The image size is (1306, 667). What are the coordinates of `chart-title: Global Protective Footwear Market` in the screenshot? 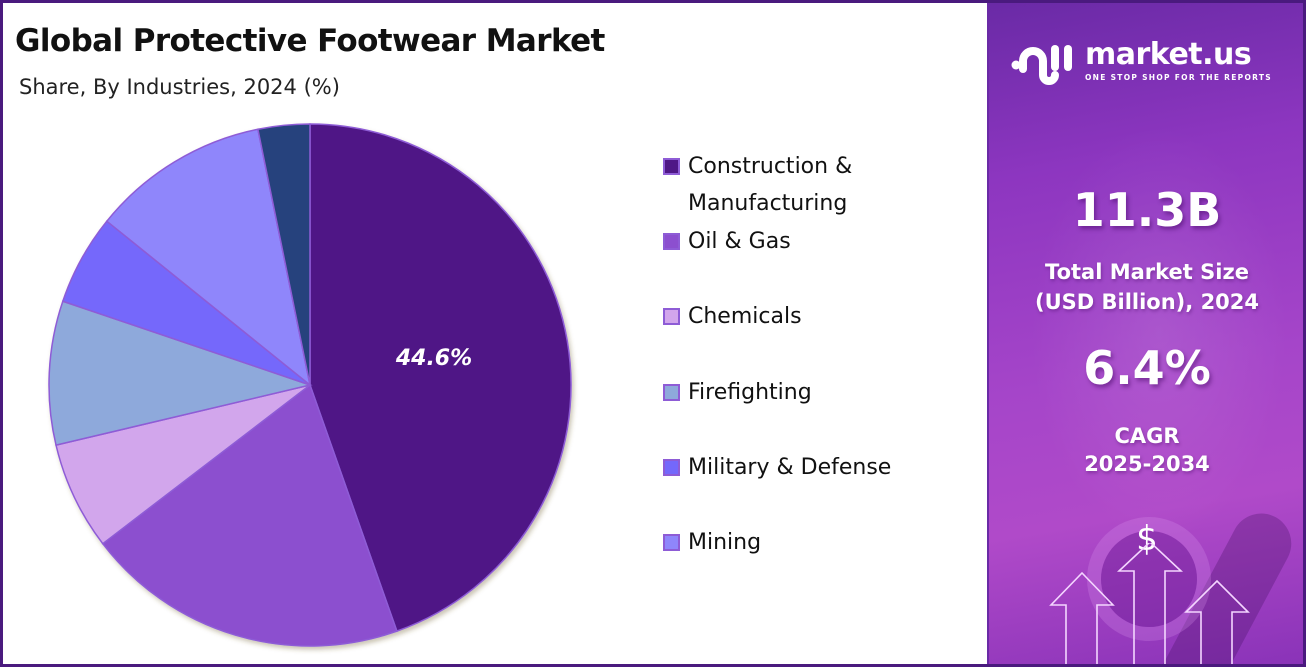 It's located at (310, 41).